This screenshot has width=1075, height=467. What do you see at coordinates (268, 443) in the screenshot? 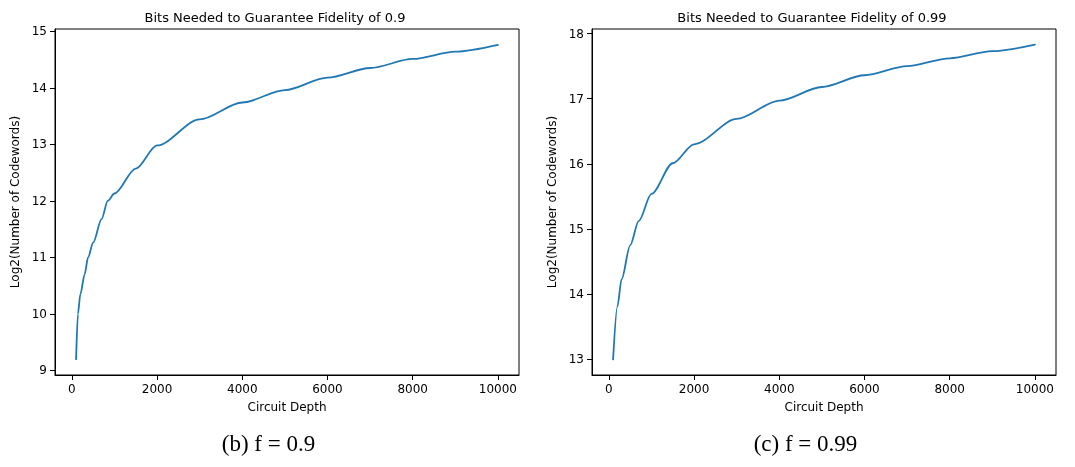
I see `text: (b) f = 0.9` at bounding box center [268, 443].